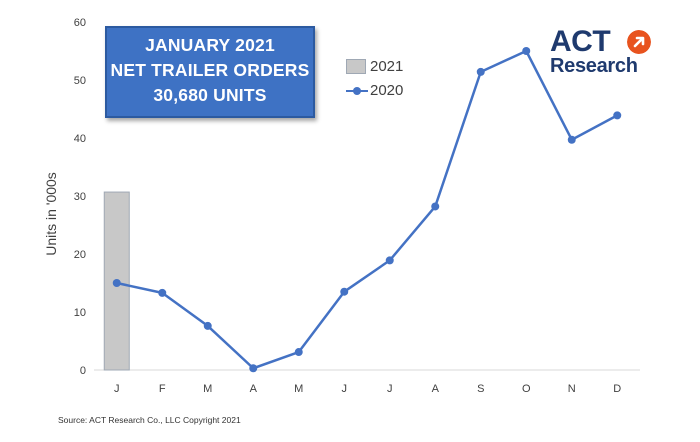 Image resolution: width=700 pixels, height=442 pixels. I want to click on x-tick-label: S, so click(480, 389).